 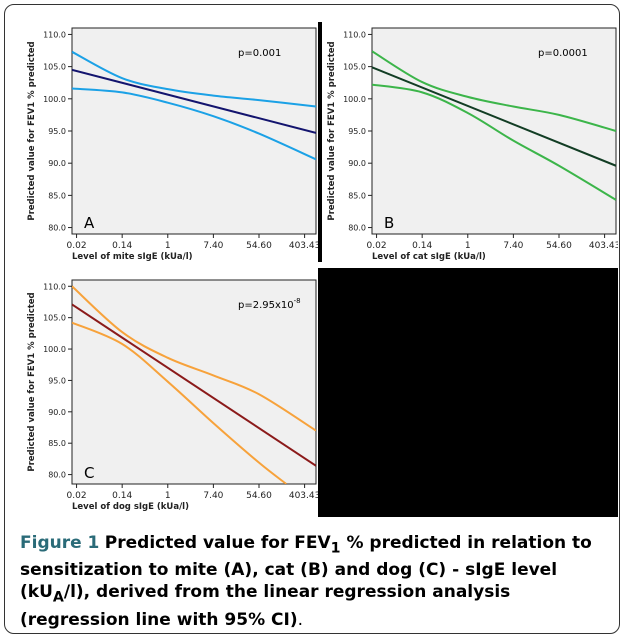 I want to click on series-upper-line-c, so click(x=194, y=358).